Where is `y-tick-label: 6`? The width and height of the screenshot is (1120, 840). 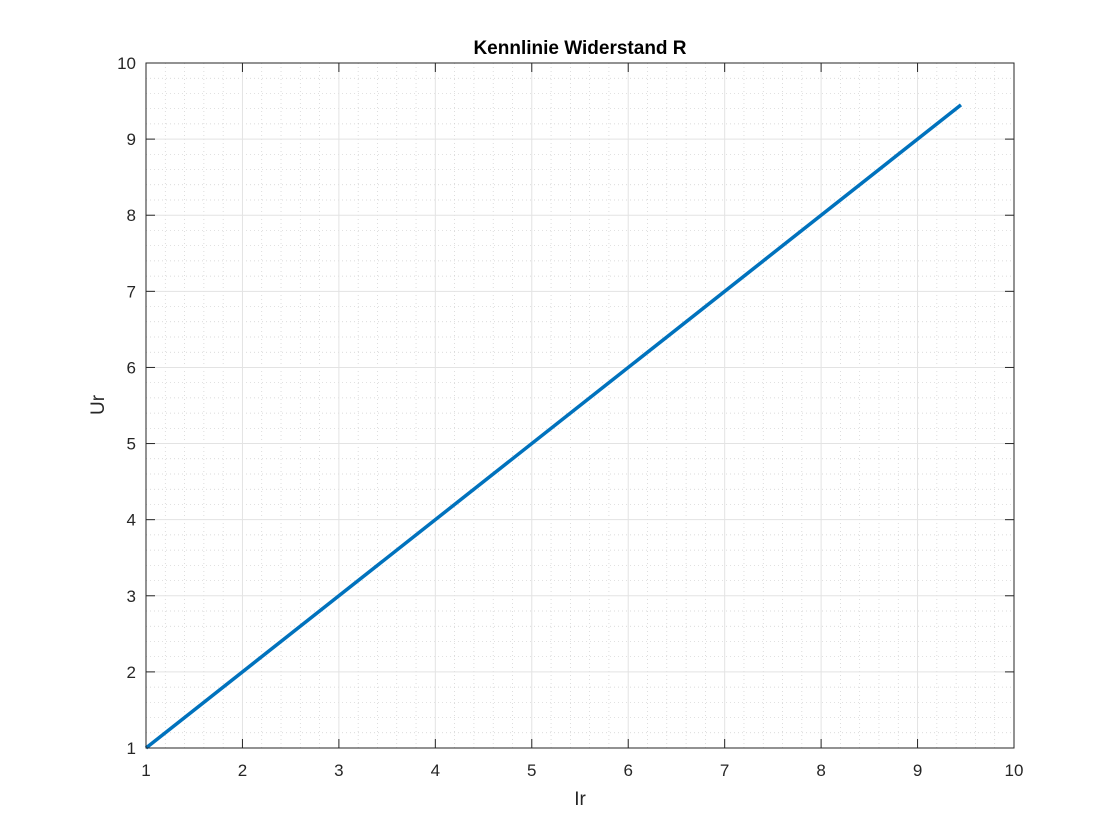
y-tick-label: 6 is located at coordinates (131, 367).